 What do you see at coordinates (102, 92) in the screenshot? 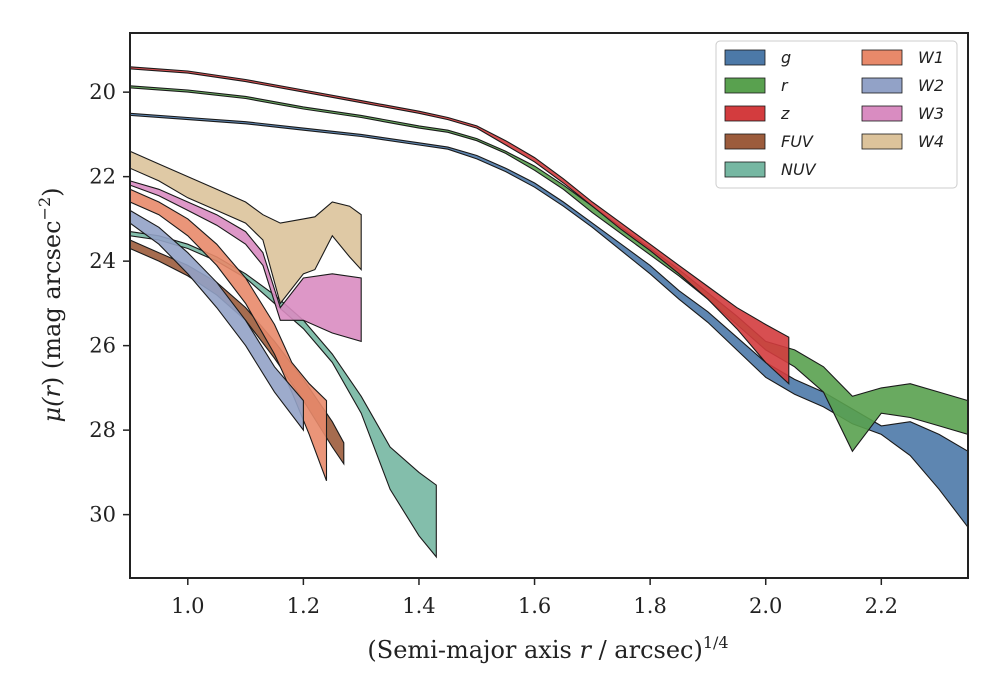
I see `y-tick-label: 20` at bounding box center [102, 92].